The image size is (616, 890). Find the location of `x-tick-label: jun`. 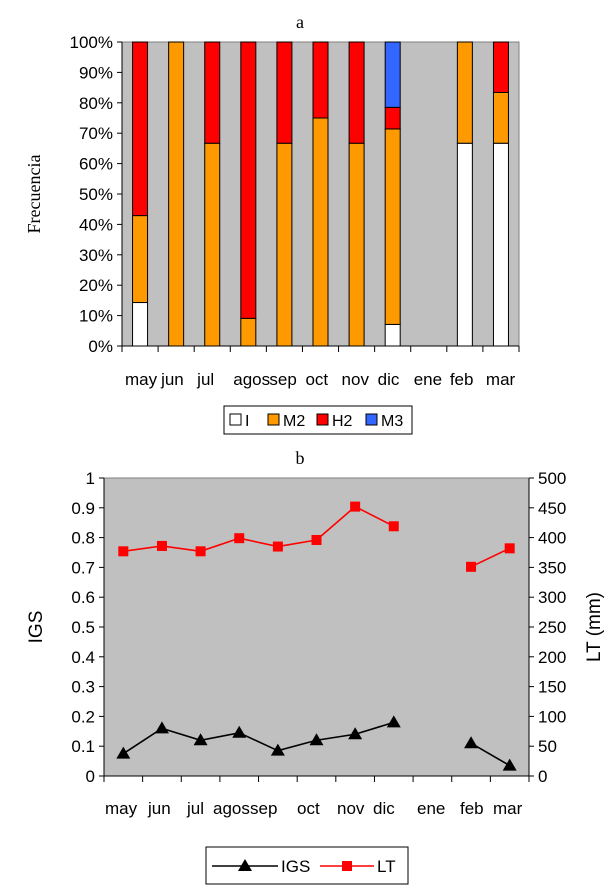

x-tick-label: jun is located at coordinates (159, 808).